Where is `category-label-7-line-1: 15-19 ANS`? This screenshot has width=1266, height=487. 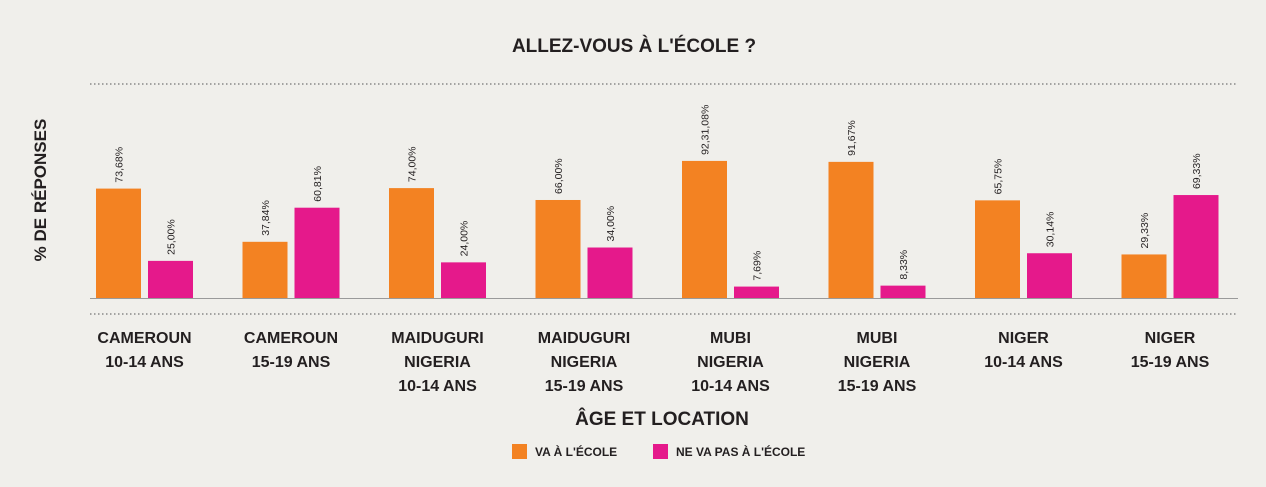
category-label-7-line-1: 15-19 ANS is located at coordinates (1170, 362).